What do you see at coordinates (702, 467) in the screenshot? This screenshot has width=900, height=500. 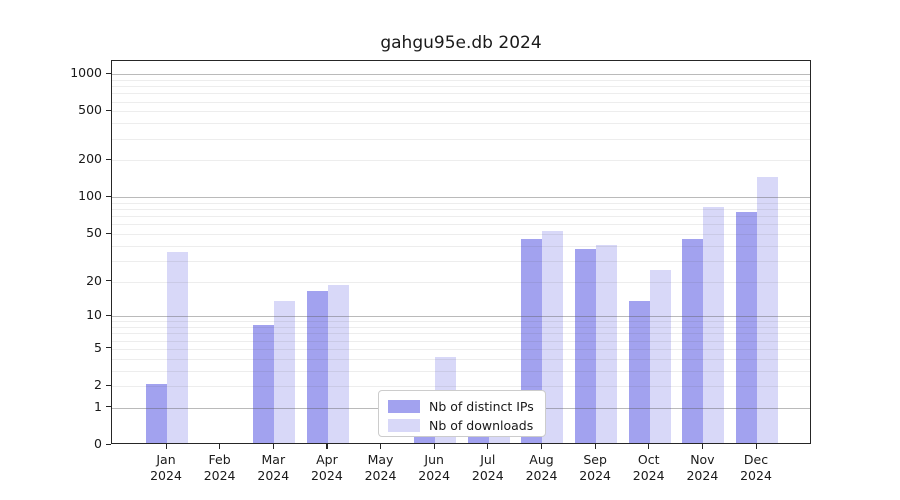 I see `x-axis-tick-label: Nov 2024` at bounding box center [702, 467].